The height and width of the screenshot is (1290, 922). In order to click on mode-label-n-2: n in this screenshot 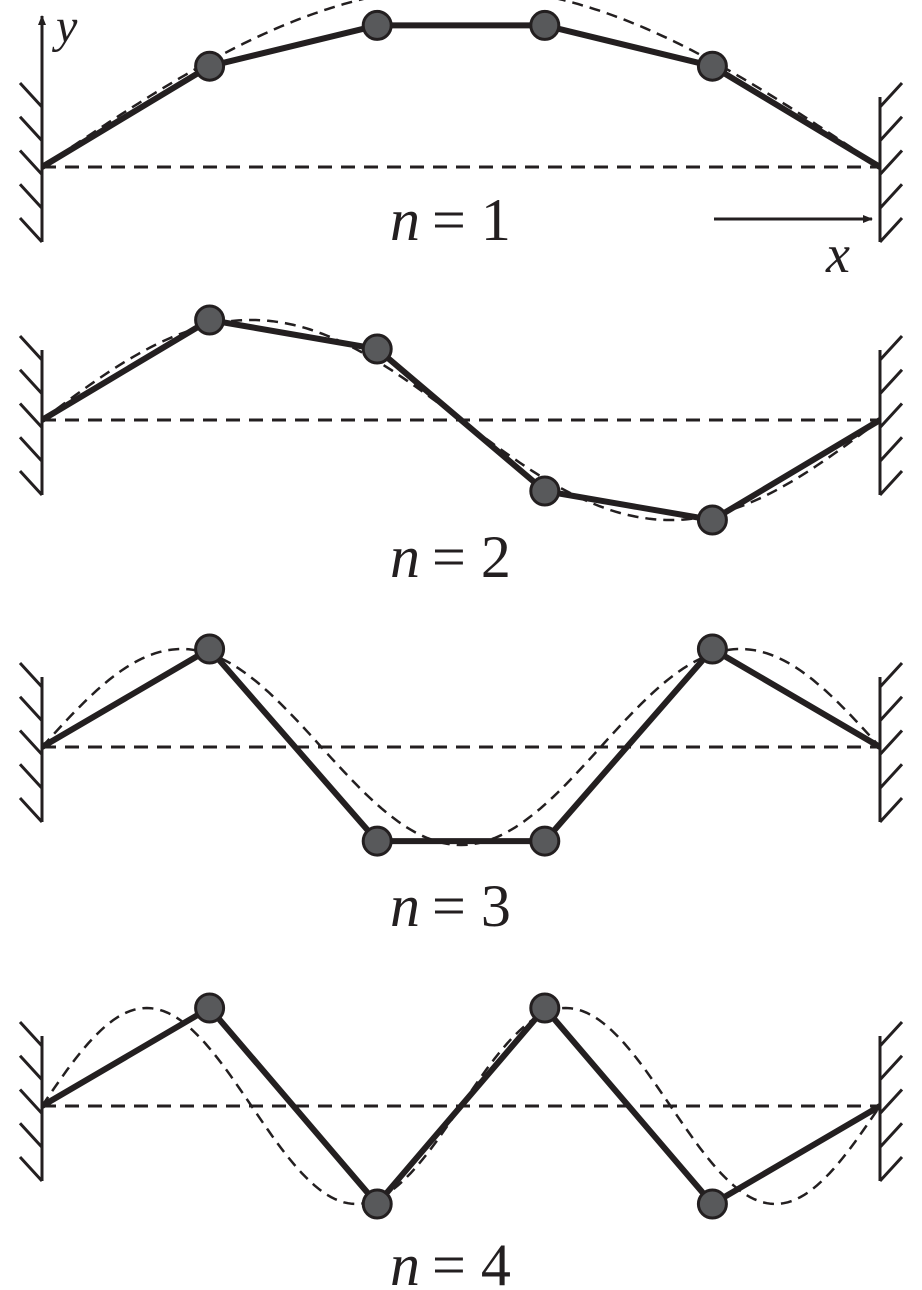, I will do `click(405, 557)`.